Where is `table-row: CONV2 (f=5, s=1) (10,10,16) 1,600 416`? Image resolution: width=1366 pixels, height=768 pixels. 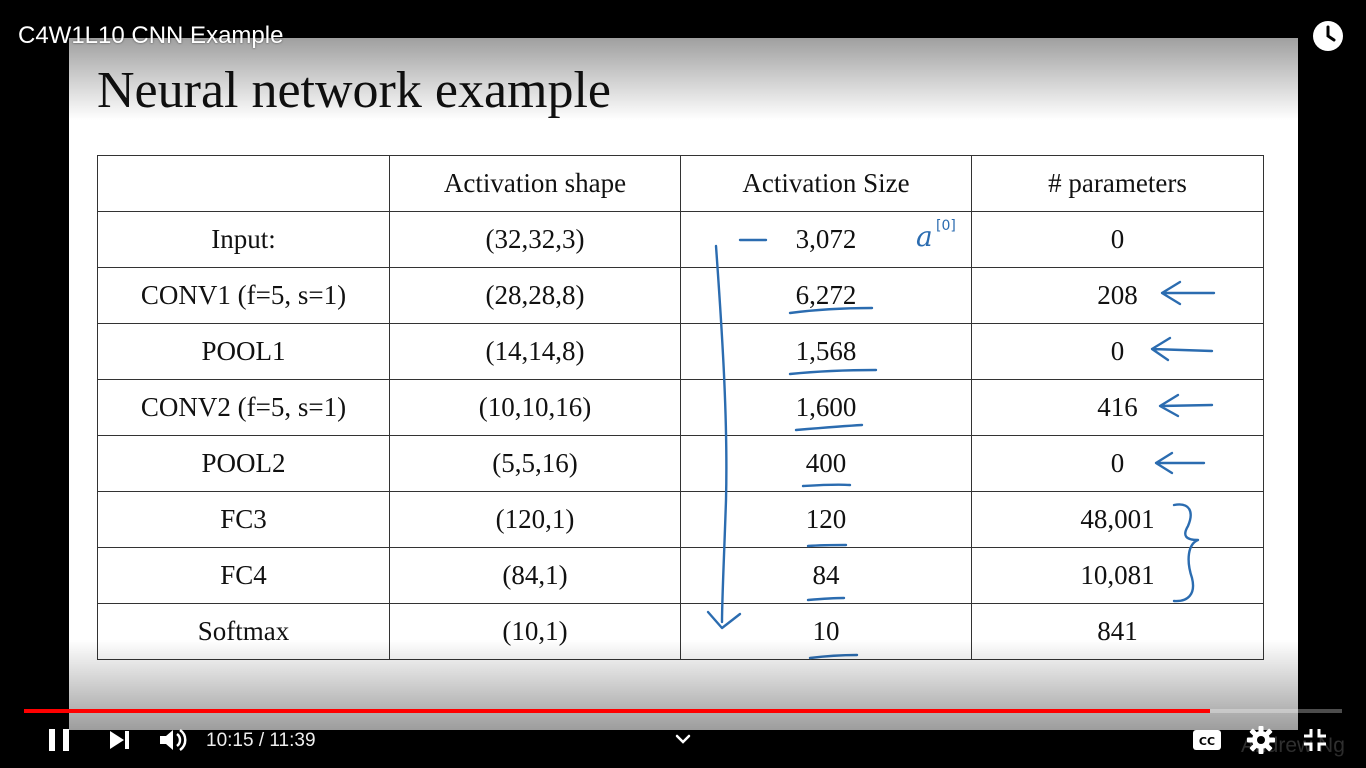
table-row: CONV2 (f=5, s=1) (10,10,16) 1,600 416 is located at coordinates (680, 407).